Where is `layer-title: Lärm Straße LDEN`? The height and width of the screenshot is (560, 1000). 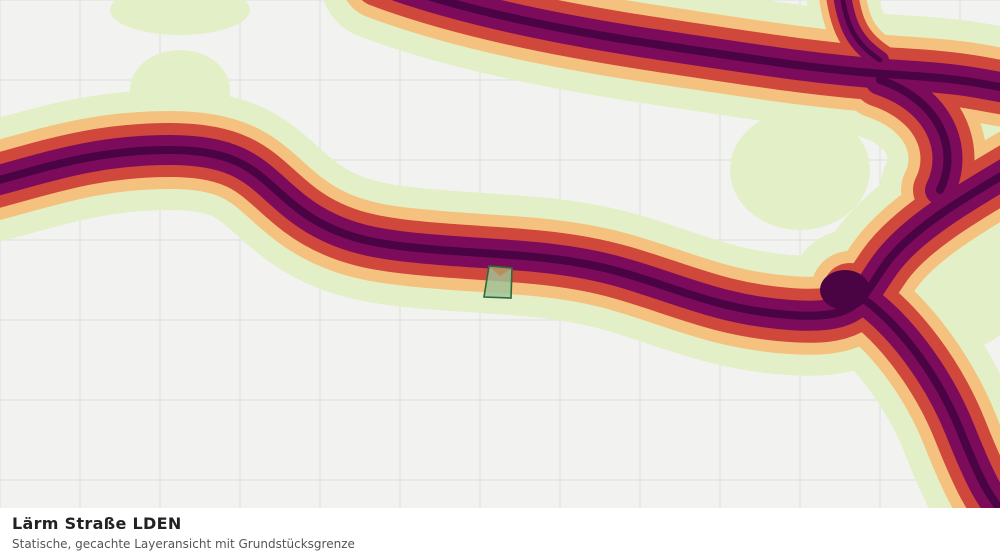
layer-title: Lärm Straße LDEN is located at coordinates (97, 523).